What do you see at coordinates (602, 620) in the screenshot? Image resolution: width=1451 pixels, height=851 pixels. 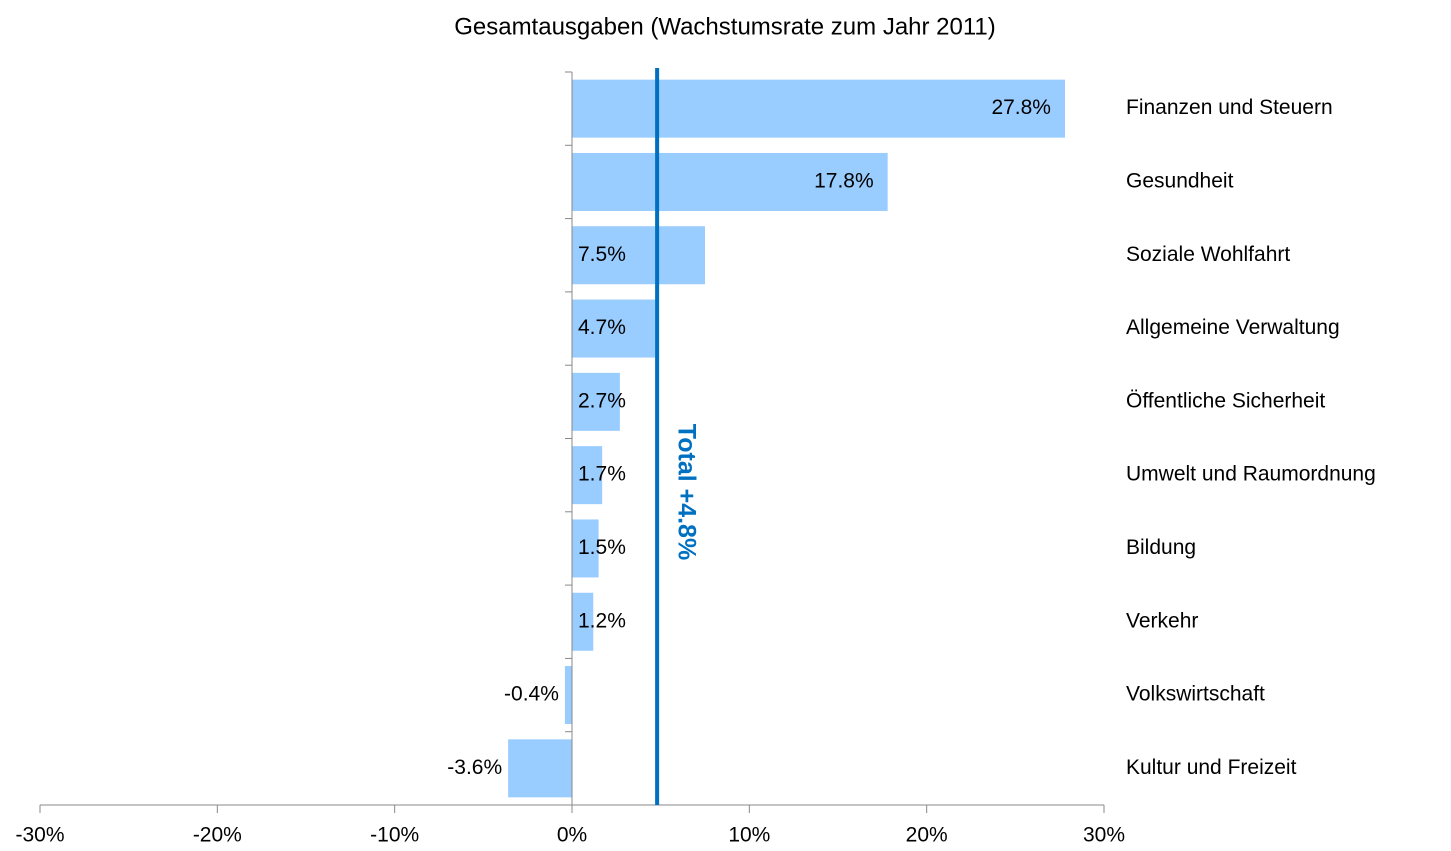 I see `data-label: 1.2%` at bounding box center [602, 620].